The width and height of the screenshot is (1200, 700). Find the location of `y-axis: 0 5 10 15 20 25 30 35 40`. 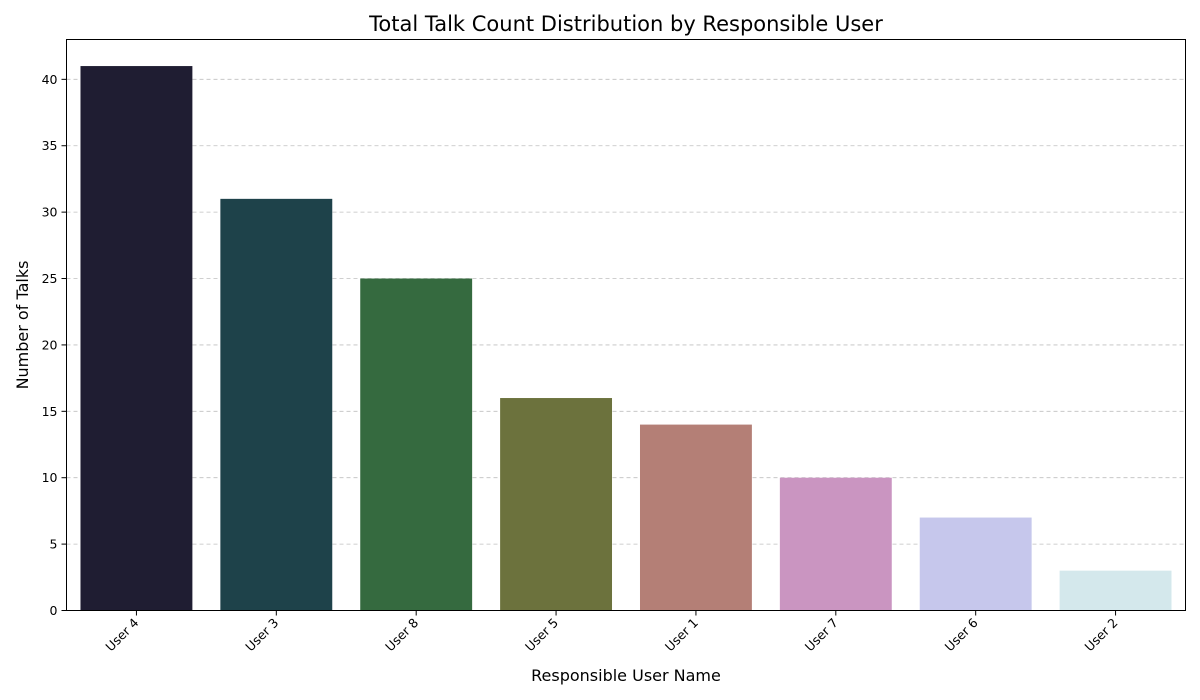

y-axis: 0 5 10 15 20 25 30 35 40 is located at coordinates (54, 345).